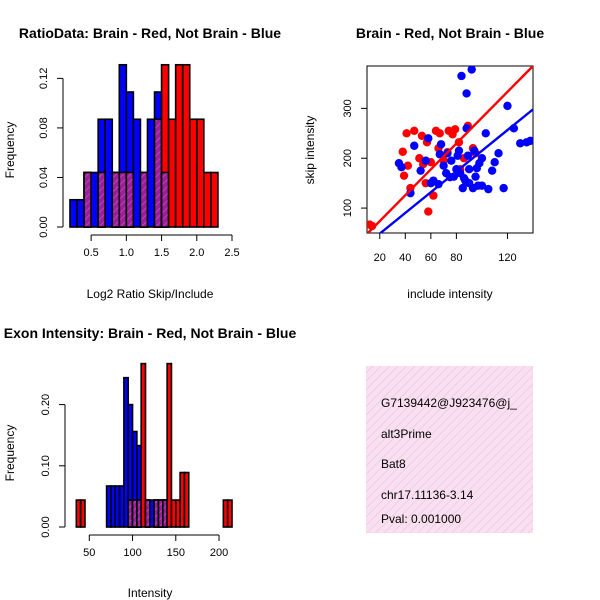  What do you see at coordinates (421, 519) in the screenshot?
I see `info-pval: Pval: 0.001000` at bounding box center [421, 519].